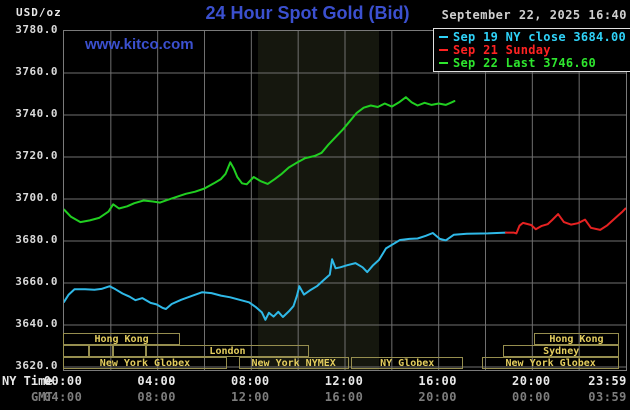 The image size is (630, 410). Describe the element at coordinates (250, 381) in the screenshot. I see `x-tick-ny-label: 08:00` at that location.